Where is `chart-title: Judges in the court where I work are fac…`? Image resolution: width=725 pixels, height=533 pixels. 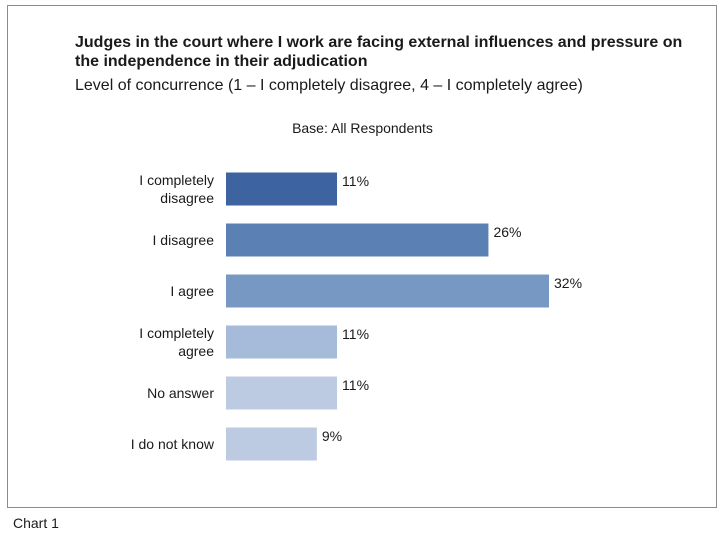
chart-title: Judges in the court where I work are fac… is located at coordinates (379, 52).